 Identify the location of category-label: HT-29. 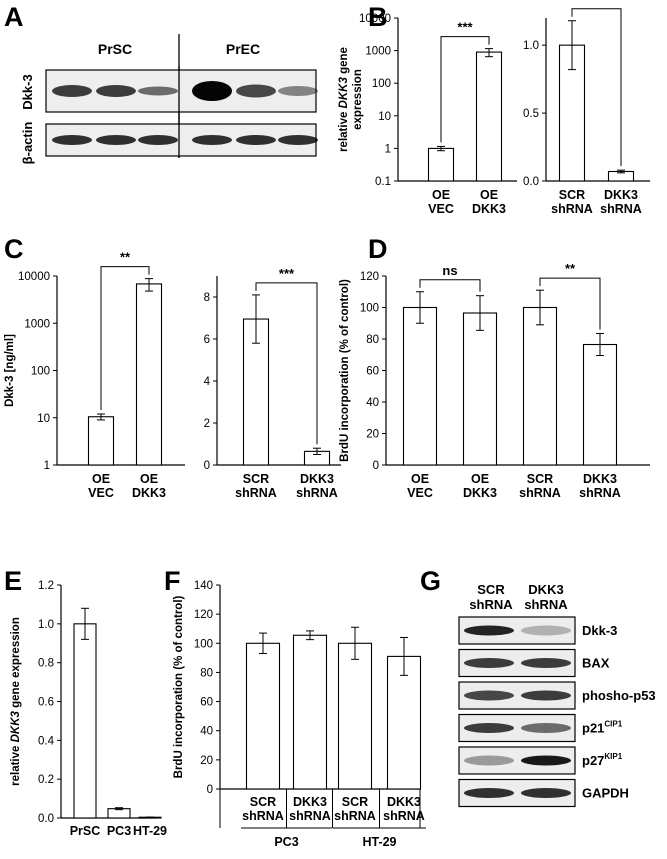
(150, 831).